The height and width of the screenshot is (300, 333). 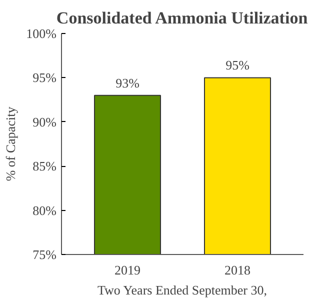 What do you see at coordinates (41, 33) in the screenshot?
I see `y-tick-label: 100%` at bounding box center [41, 33].